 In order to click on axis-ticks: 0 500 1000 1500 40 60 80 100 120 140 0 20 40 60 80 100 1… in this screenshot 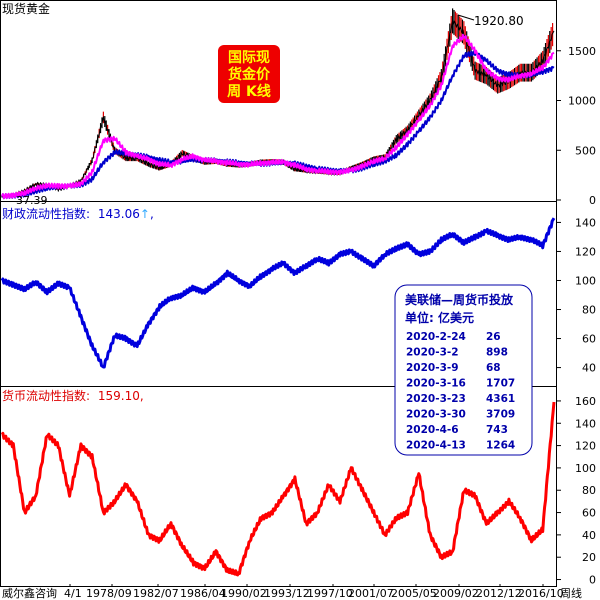, I will do `click(576, 316)`.